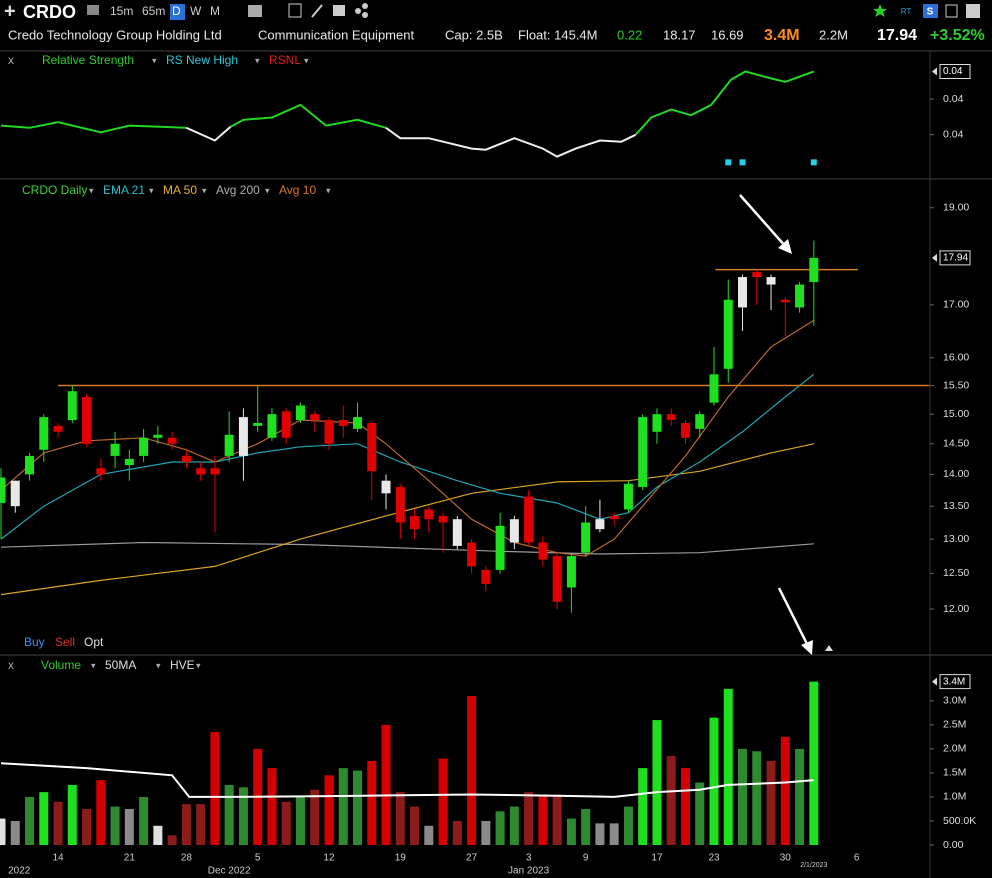 This screenshot has height=878, width=992. What do you see at coordinates (742, 162) in the screenshot?
I see `new-high-marker` at bounding box center [742, 162].